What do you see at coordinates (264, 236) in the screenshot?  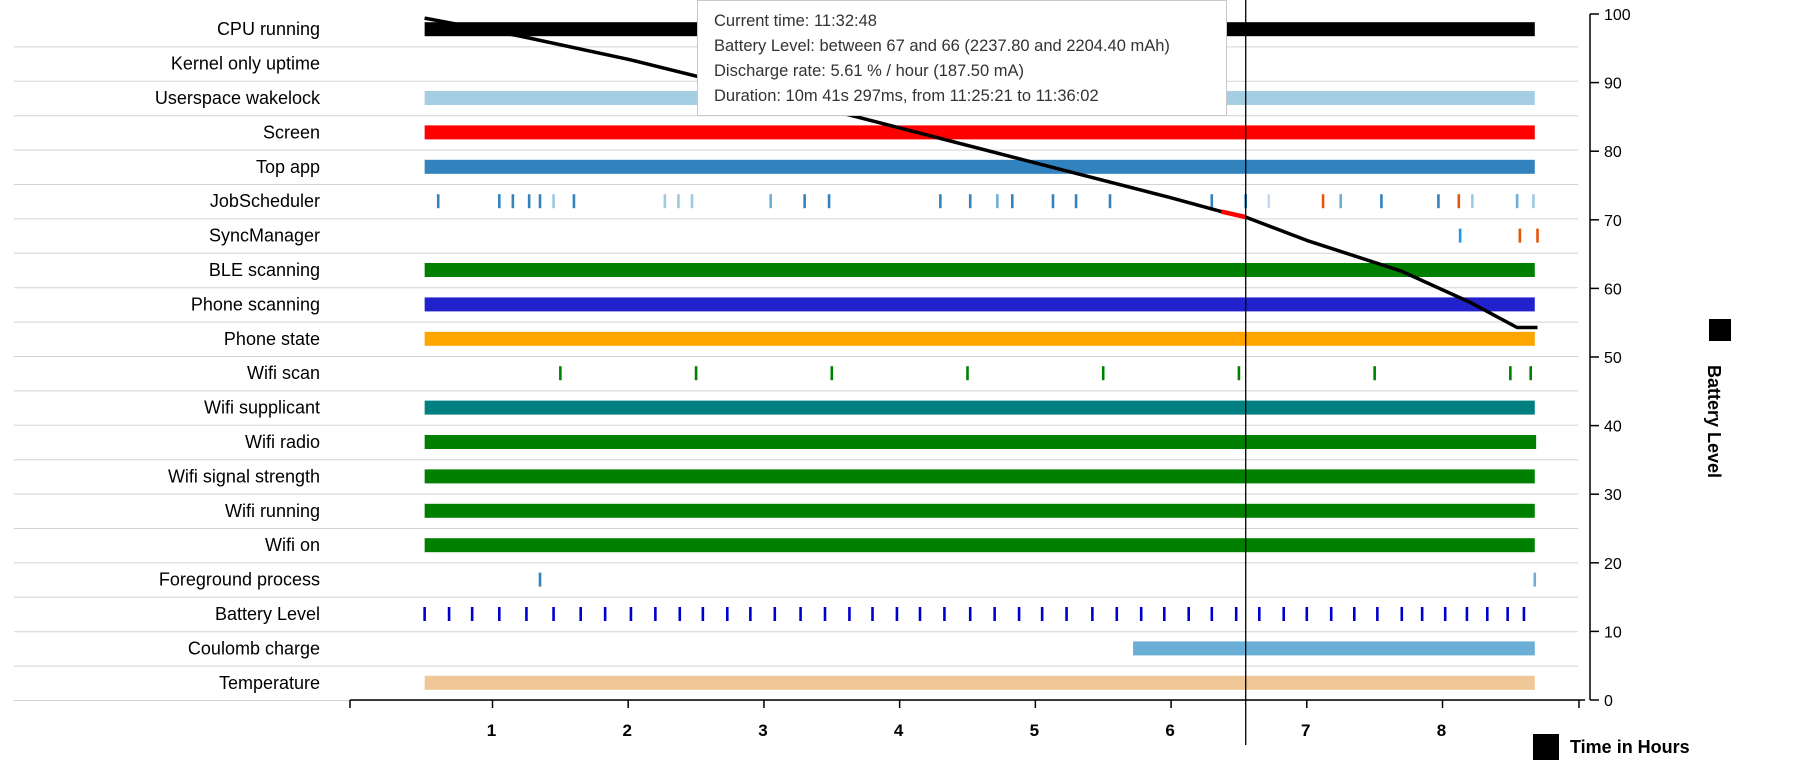 I see `row-label-syncmanager: SyncManager` at bounding box center [264, 236].